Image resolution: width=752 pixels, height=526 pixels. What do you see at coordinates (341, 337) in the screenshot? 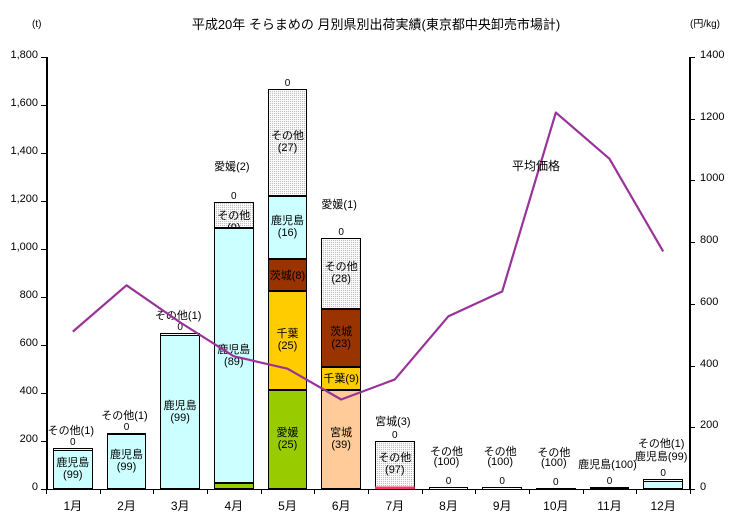
I see `bar-segment-label: 茨城 (23)` at bounding box center [341, 337].